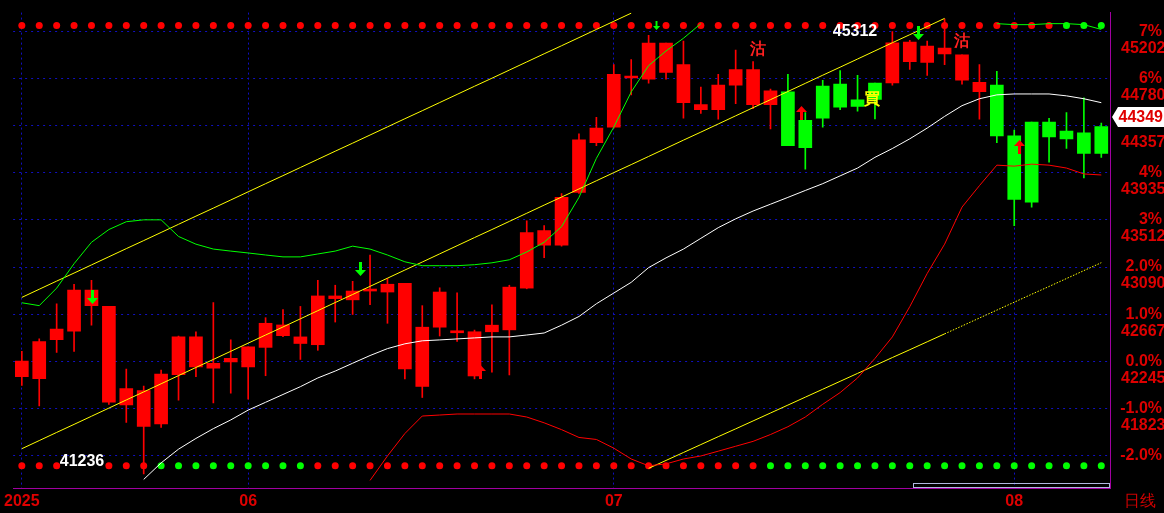 The width and height of the screenshot is (1164, 513). What do you see at coordinates (613, 501) in the screenshot?
I see `x-tick-label: 07` at bounding box center [613, 501].